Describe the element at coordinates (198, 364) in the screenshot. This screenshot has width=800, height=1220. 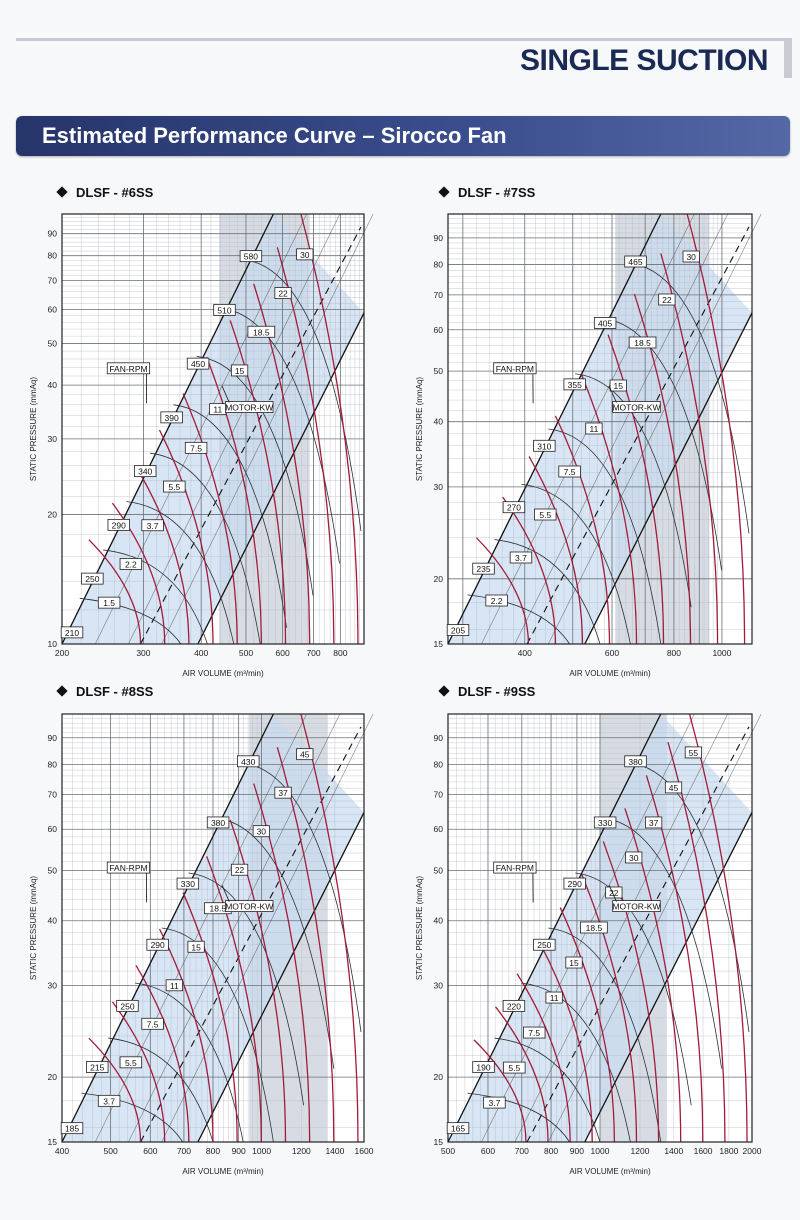
I see `svg-text: 450` at that location.